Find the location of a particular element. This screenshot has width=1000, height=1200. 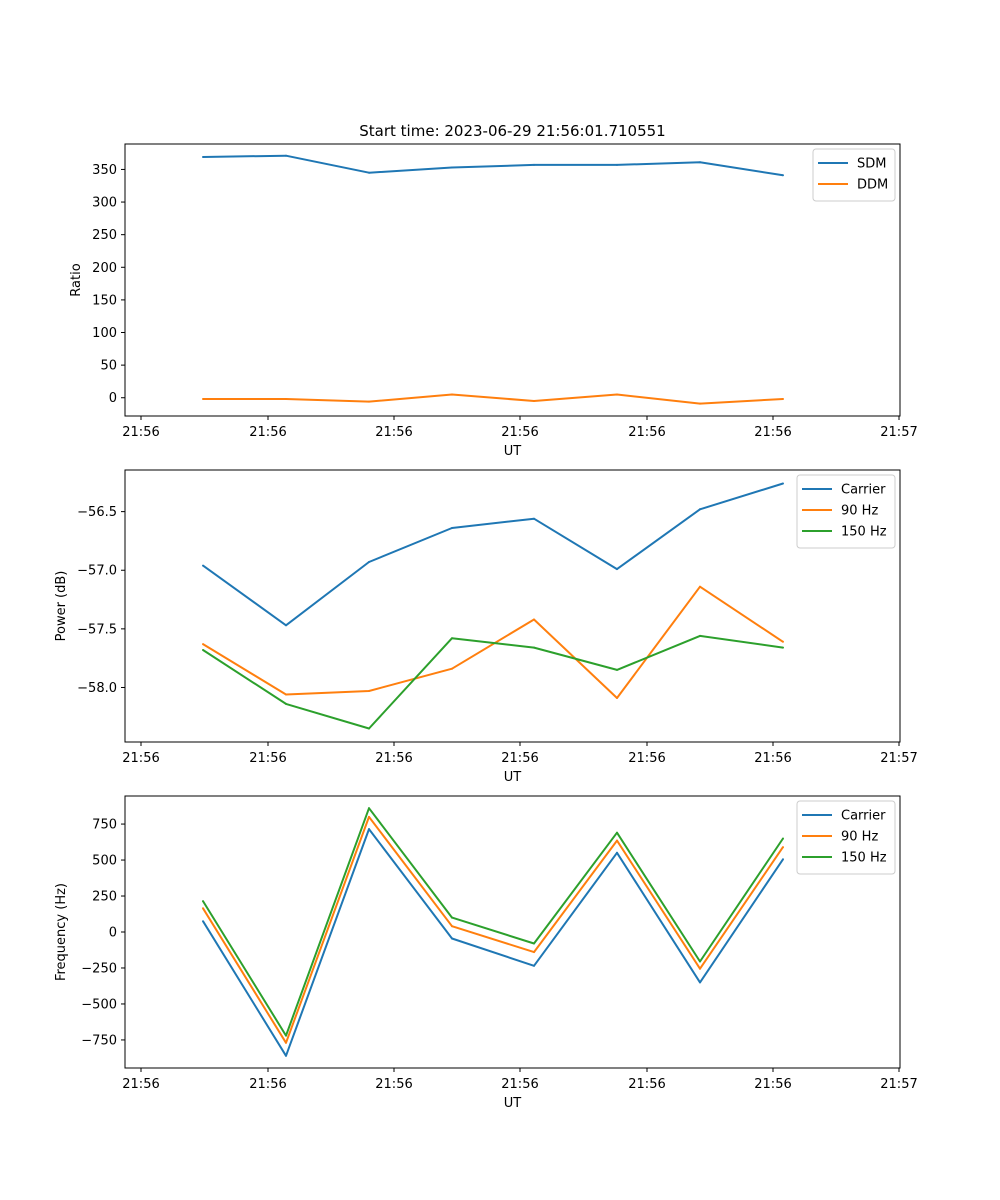

legend: Carrier 90 Hz 150 Hz is located at coordinates (846, 837).